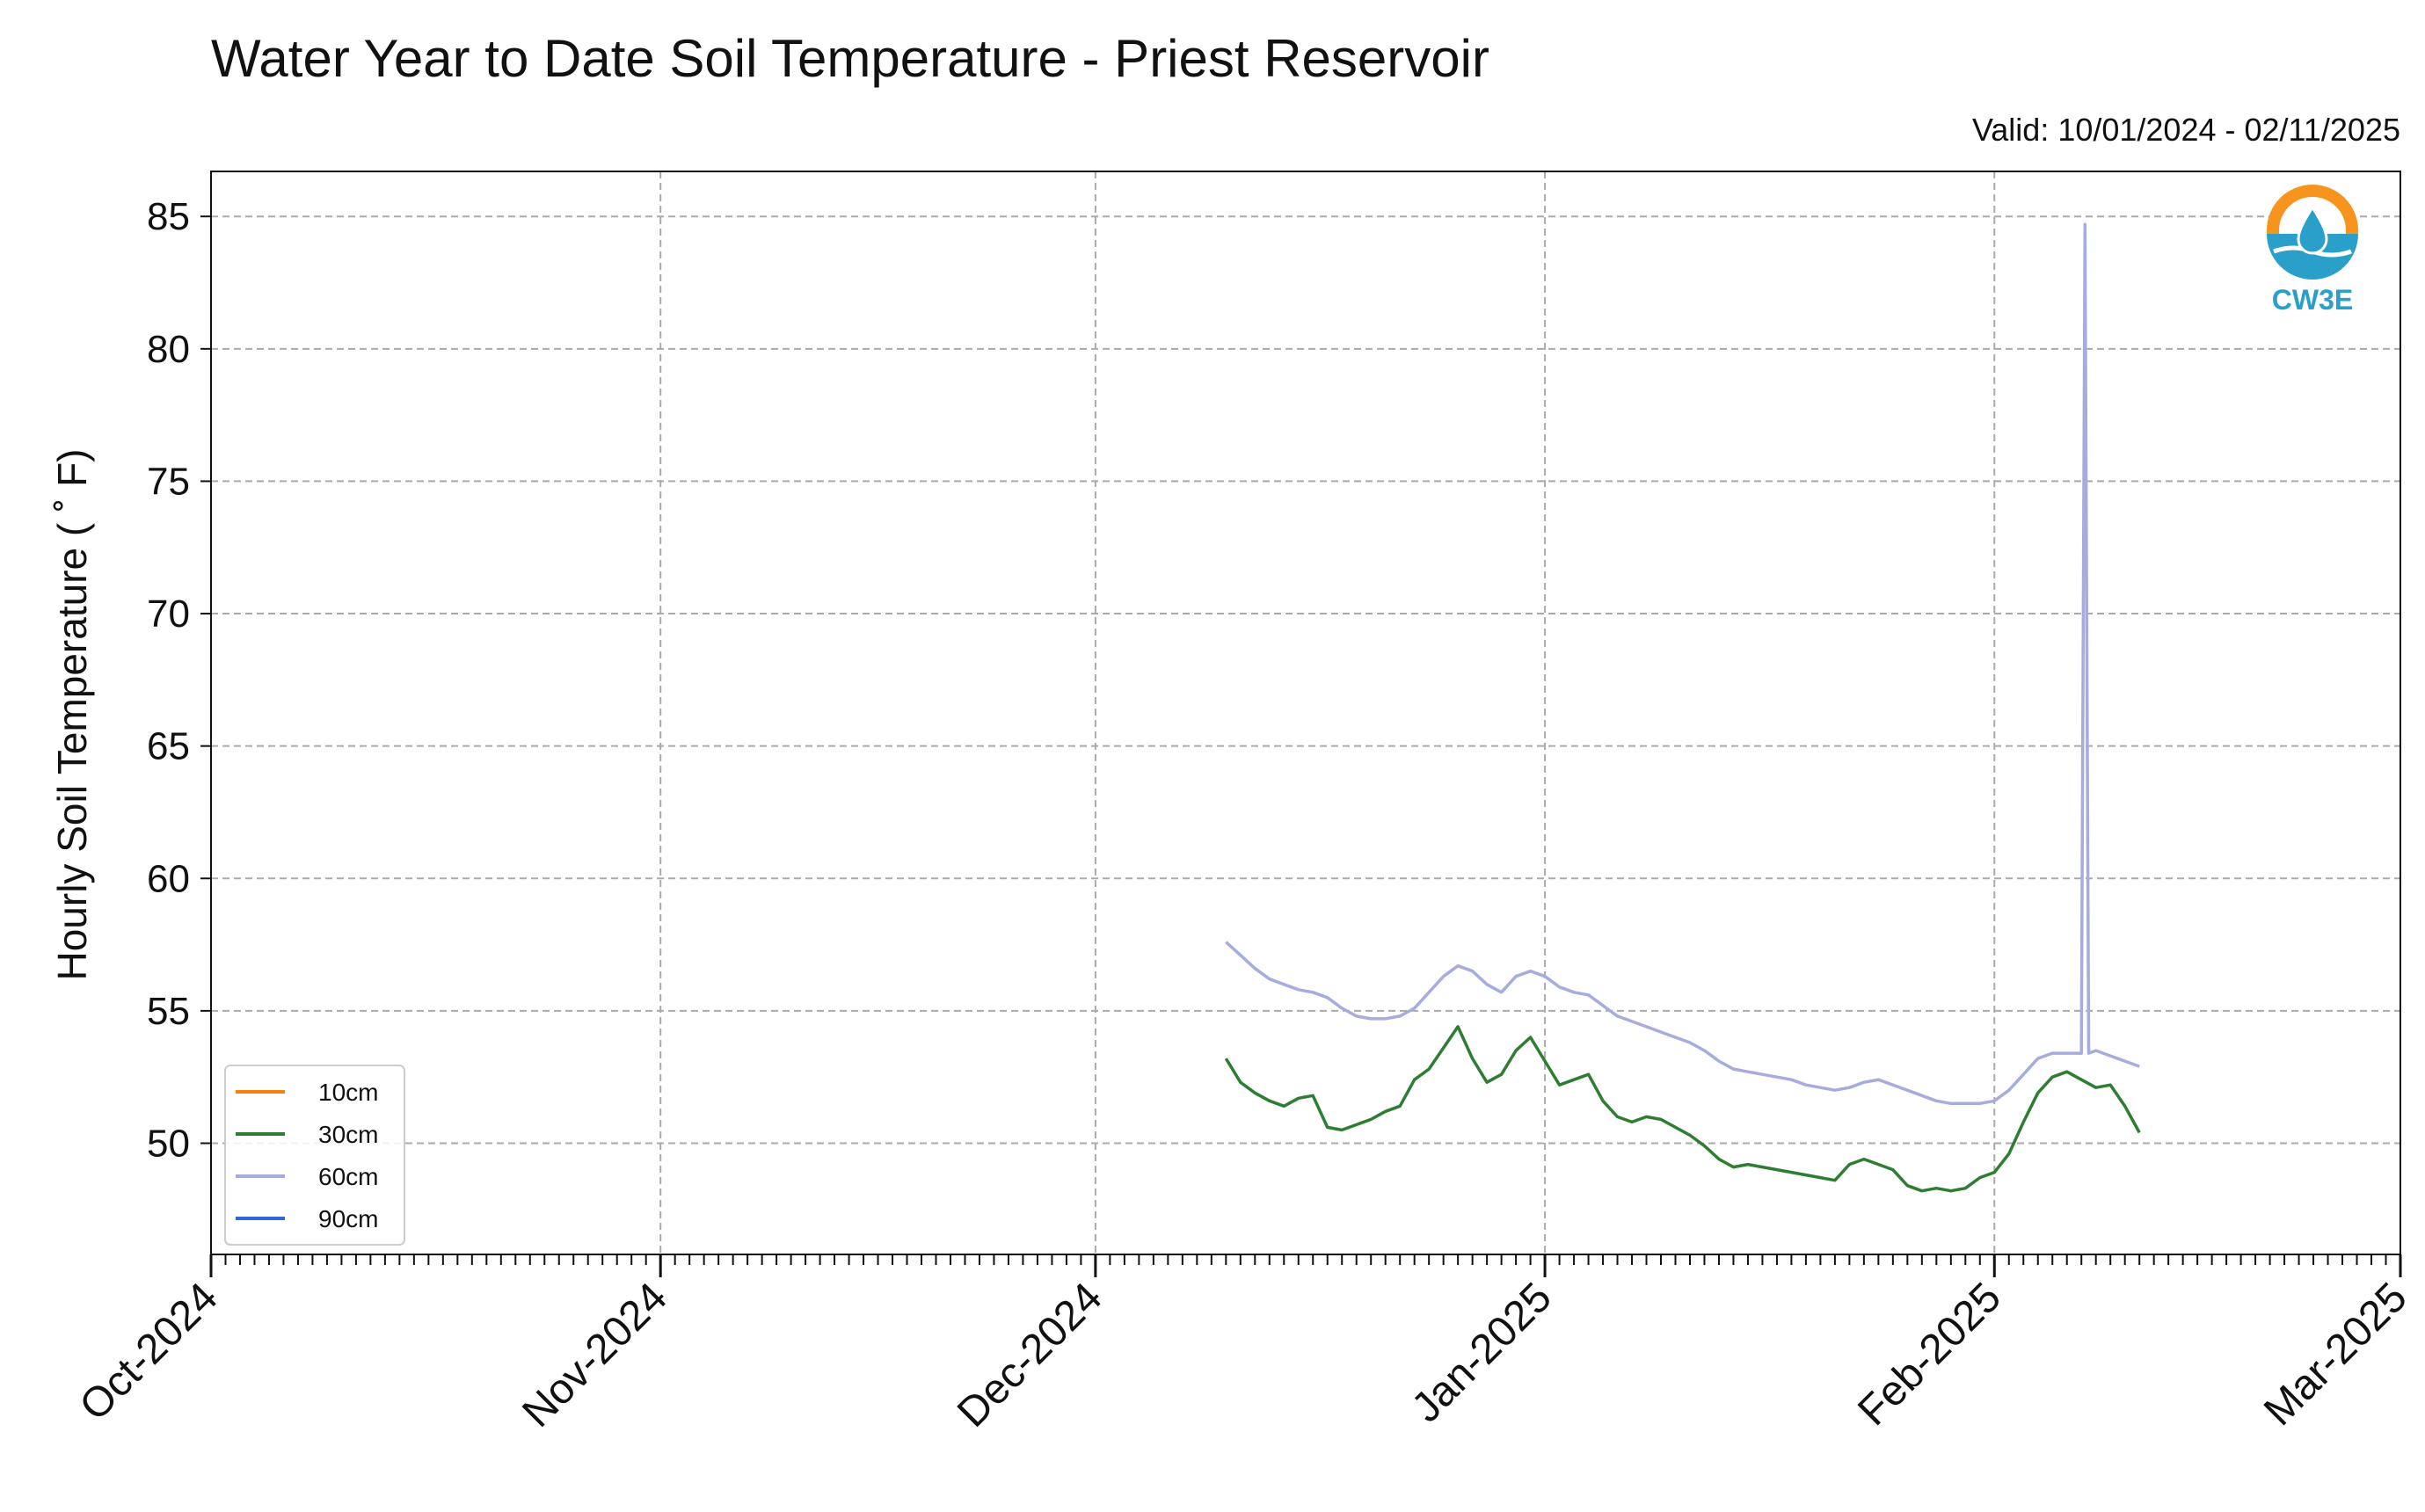 The image size is (2425, 1512). Describe the element at coordinates (168, 217) in the screenshot. I see `y-tick-label: 85` at that location.